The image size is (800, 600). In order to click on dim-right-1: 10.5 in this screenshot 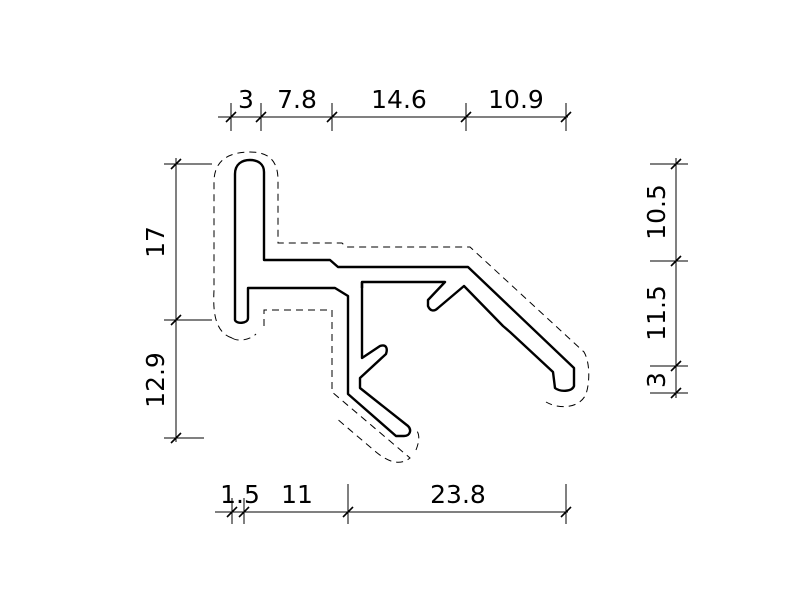, I will do `click(656, 212)`.